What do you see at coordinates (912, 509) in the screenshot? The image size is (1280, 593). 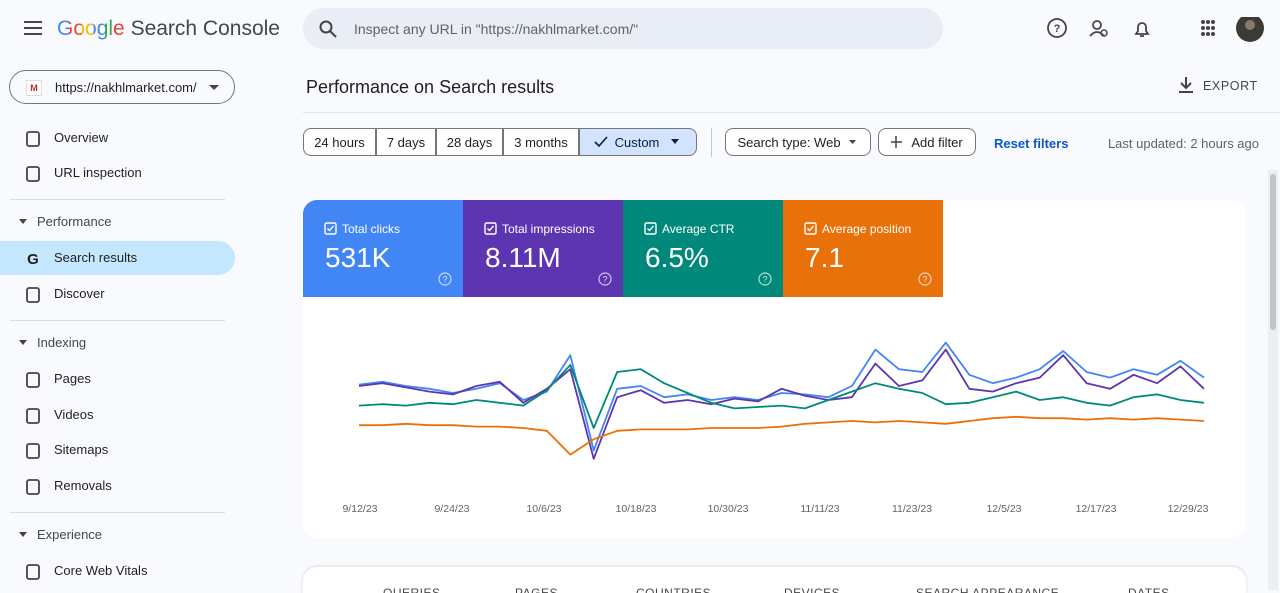 I see `x-tick-label: 11/23/23` at bounding box center [912, 509].